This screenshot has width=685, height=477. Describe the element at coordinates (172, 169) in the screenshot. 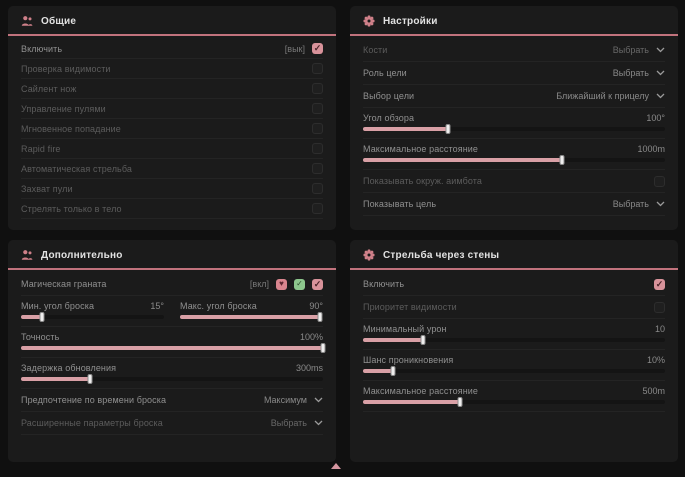

I see `toggle-row: Автоматическая стрельба` at that location.